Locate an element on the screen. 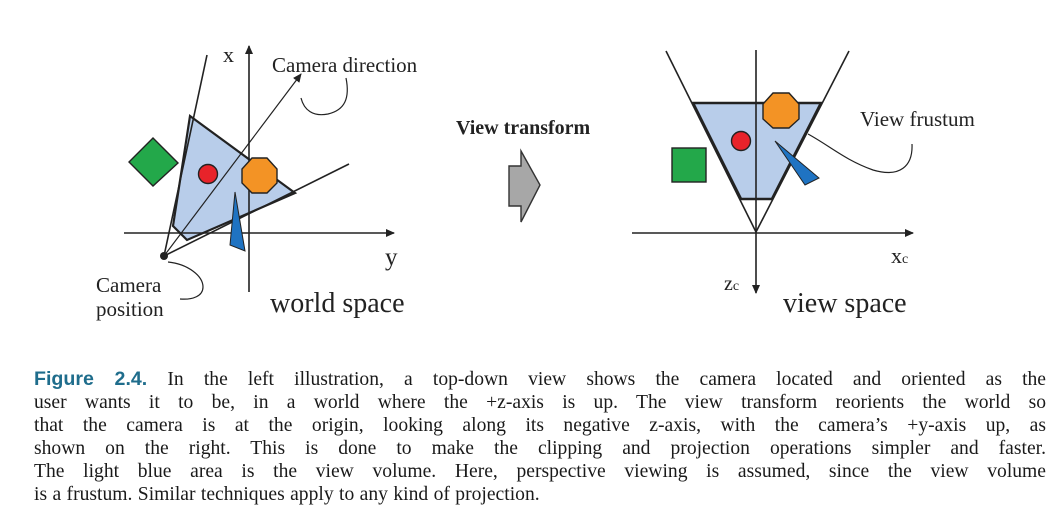 The width and height of the screenshot is (1050, 523). view-frustum-label: View frustum is located at coordinates (917, 119).